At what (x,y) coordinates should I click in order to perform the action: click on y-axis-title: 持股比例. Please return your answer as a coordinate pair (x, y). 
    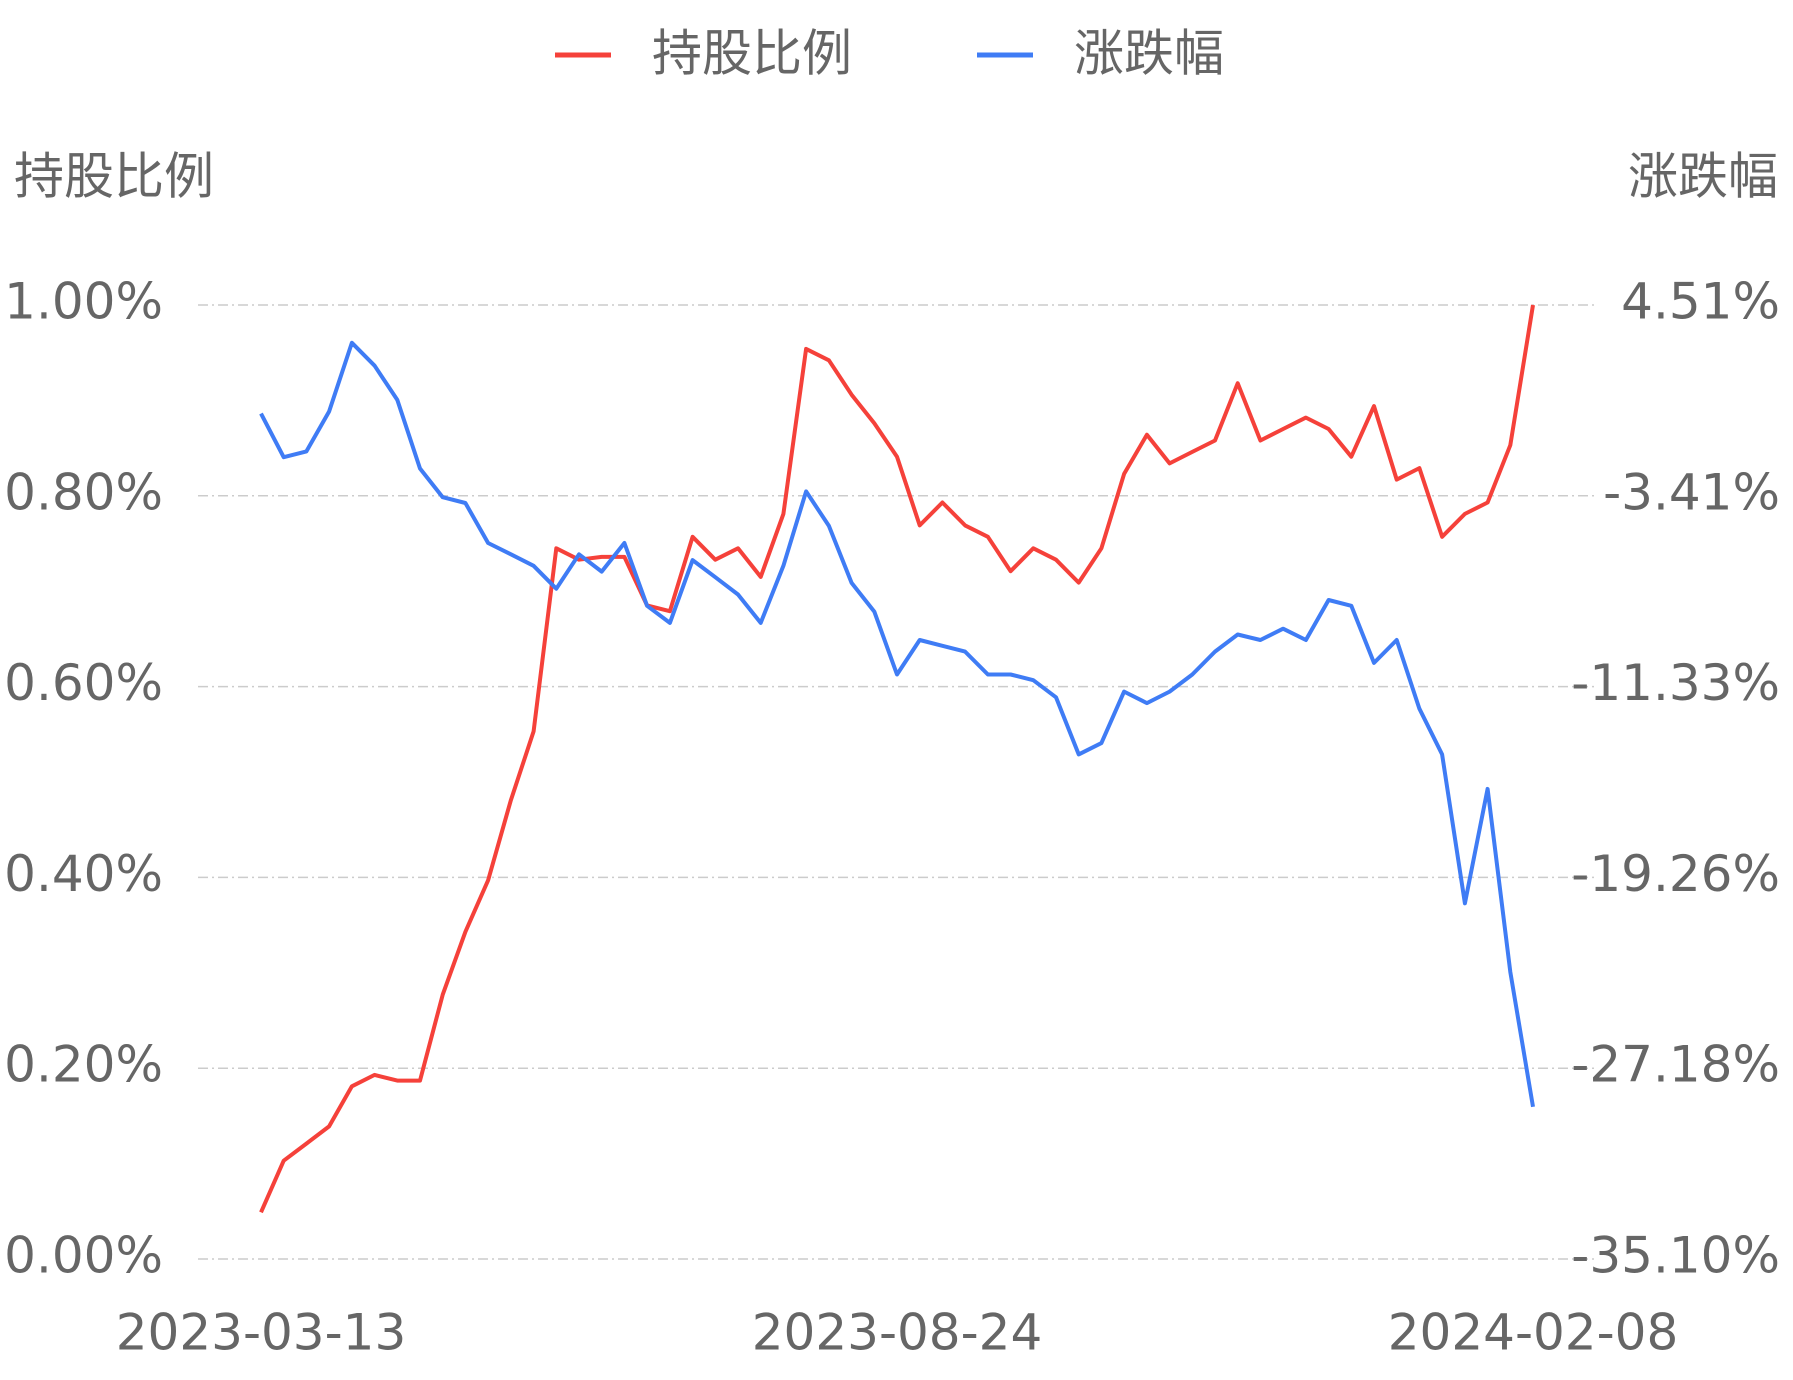
    Looking at the image, I should click on (114, 177).